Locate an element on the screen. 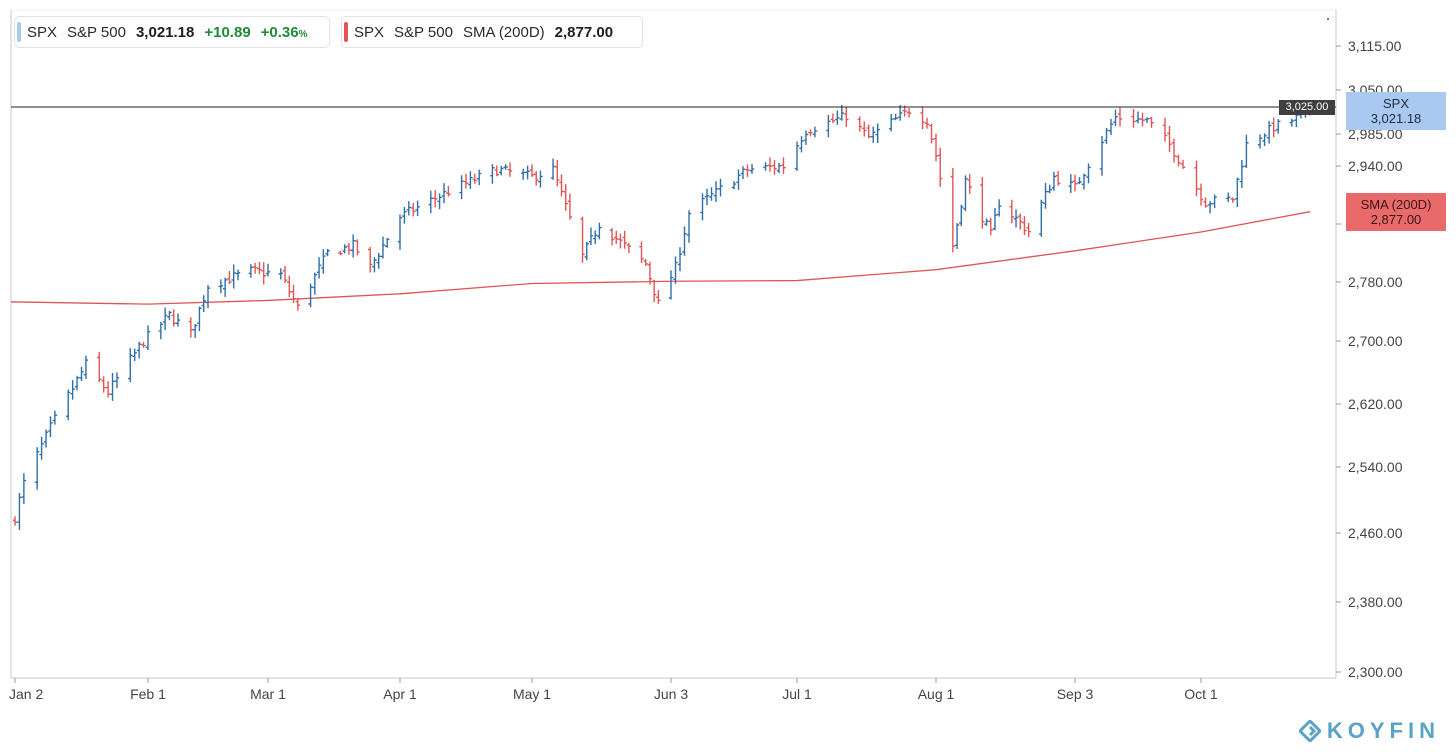 The height and width of the screenshot is (752, 1456). legend-sma: SPX S&P 500 SMA (200D) 2,877.00 is located at coordinates (492, 32).